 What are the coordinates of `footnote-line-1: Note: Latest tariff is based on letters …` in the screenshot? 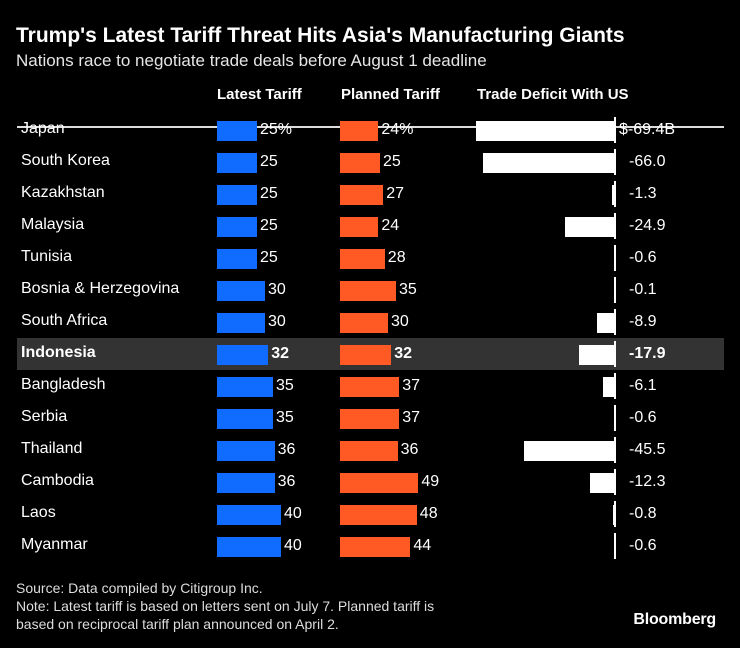 It's located at (225, 606).